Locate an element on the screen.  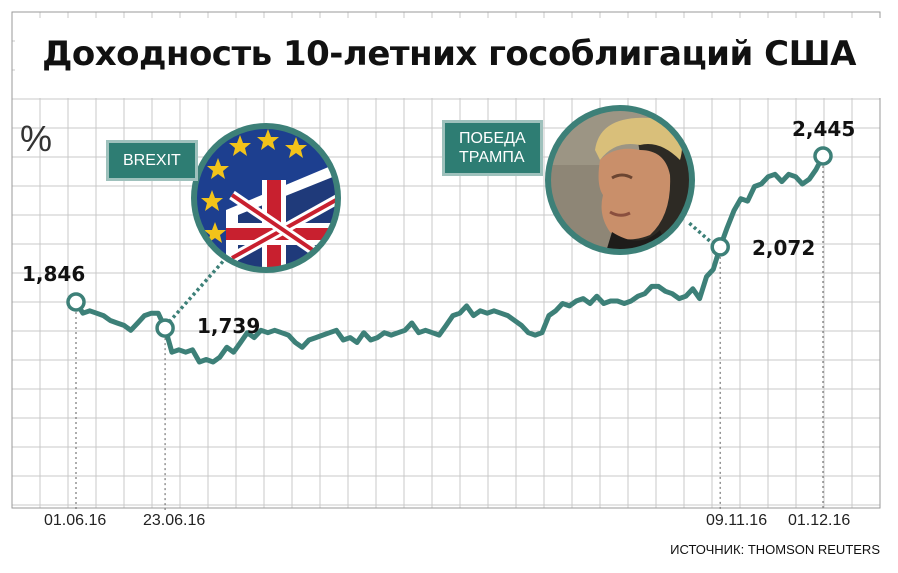
title-box is located at coordinates (448, 58).